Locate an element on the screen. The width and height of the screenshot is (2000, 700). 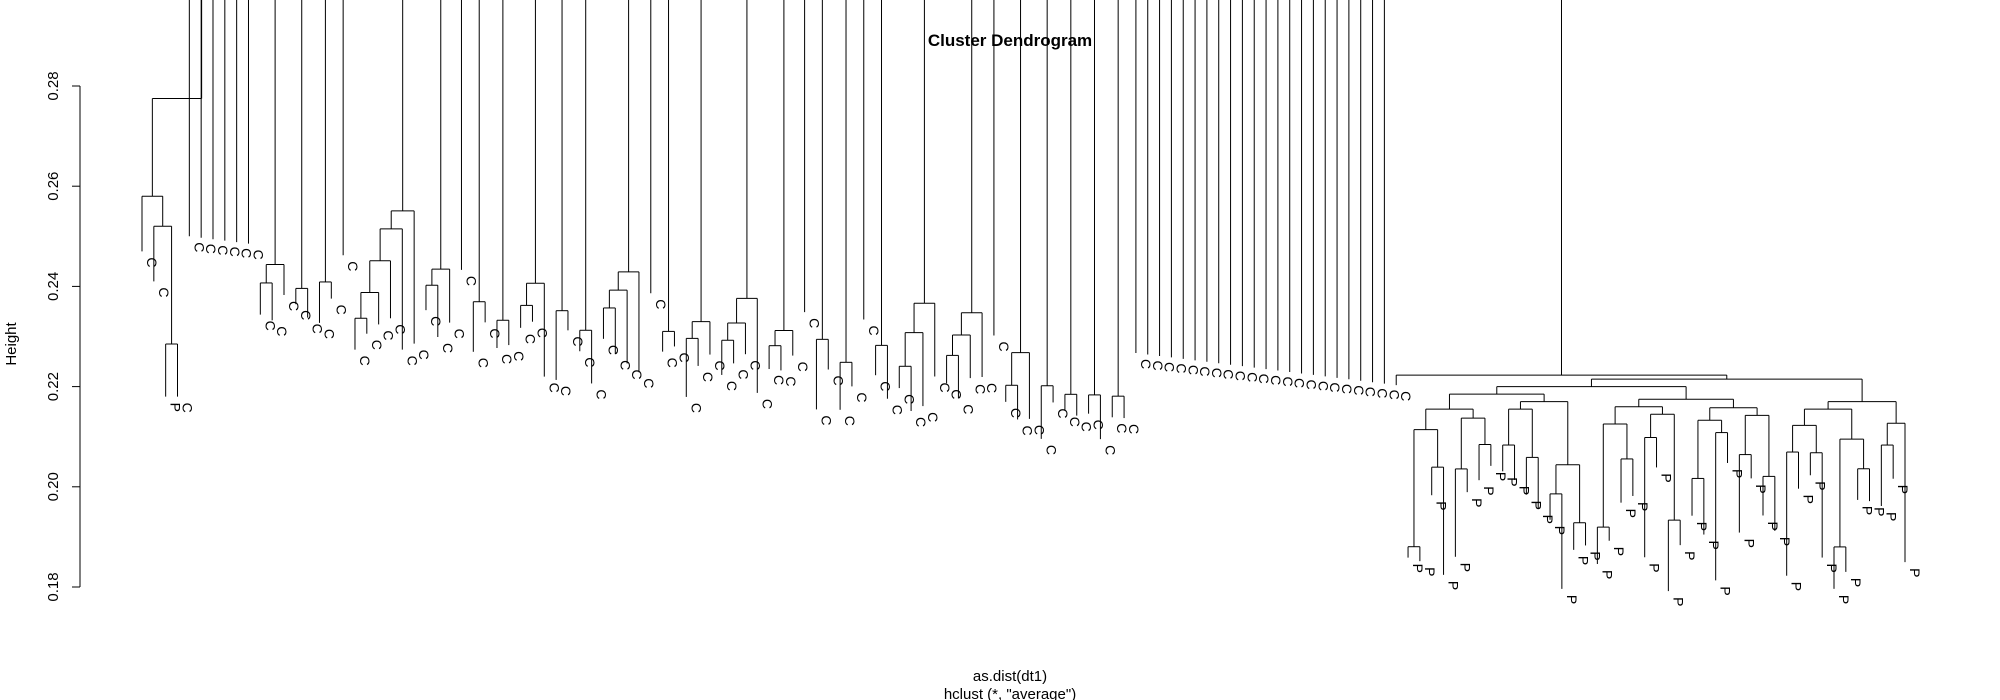
y-tick-label: 0.18 is located at coordinates (53, 586).